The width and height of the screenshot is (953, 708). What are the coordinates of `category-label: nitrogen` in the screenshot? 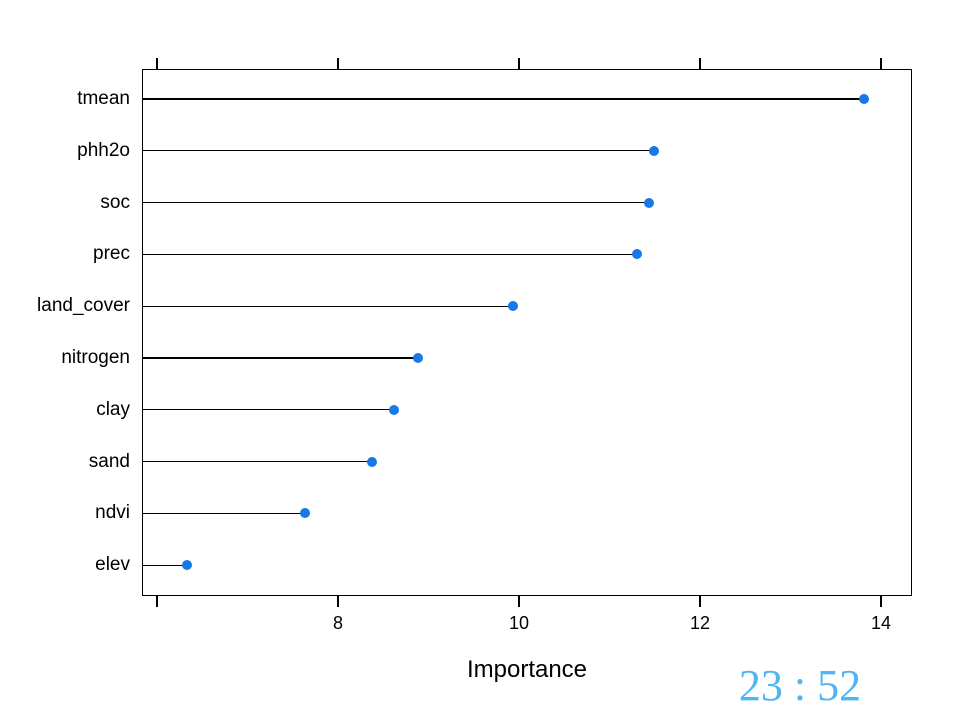 It's located at (95, 357).